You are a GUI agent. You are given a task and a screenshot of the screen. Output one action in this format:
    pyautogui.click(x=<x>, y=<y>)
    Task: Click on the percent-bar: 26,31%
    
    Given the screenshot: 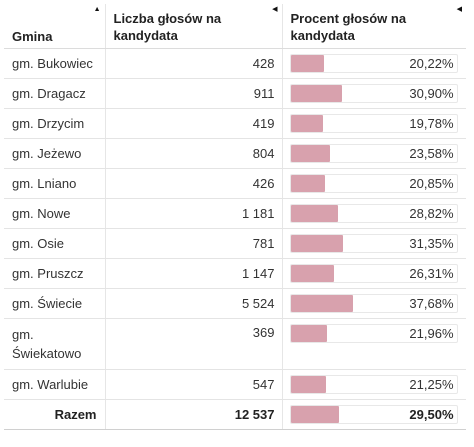 What is the action you would take?
    pyautogui.click(x=373, y=273)
    